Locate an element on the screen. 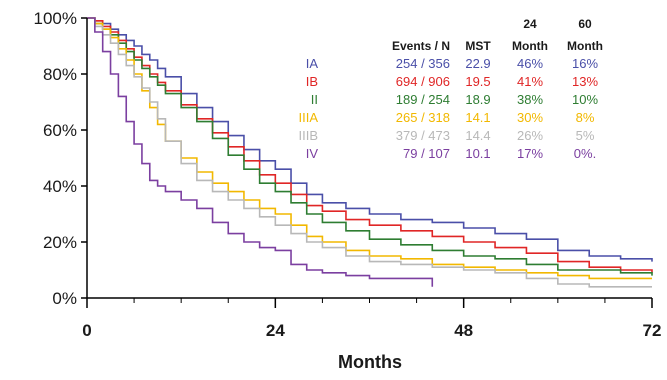 The height and width of the screenshot is (380, 667). table-cell-stage: IA is located at coordinates (312, 63).